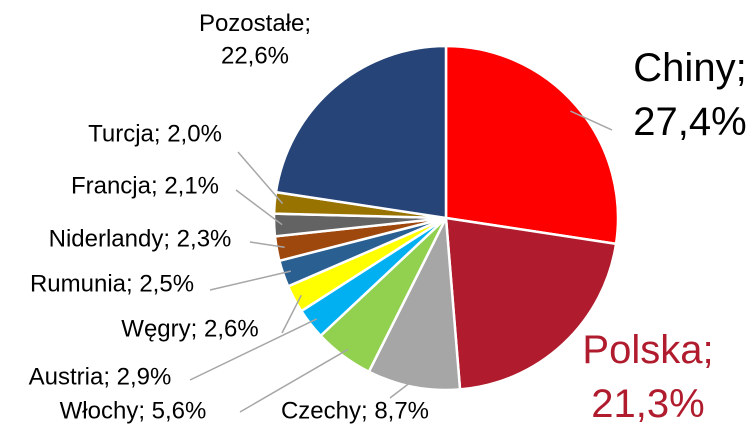 Image resolution: width=754 pixels, height=428 pixels. What do you see at coordinates (689, 68) in the screenshot?
I see `label-line: Chiny;` at bounding box center [689, 68].